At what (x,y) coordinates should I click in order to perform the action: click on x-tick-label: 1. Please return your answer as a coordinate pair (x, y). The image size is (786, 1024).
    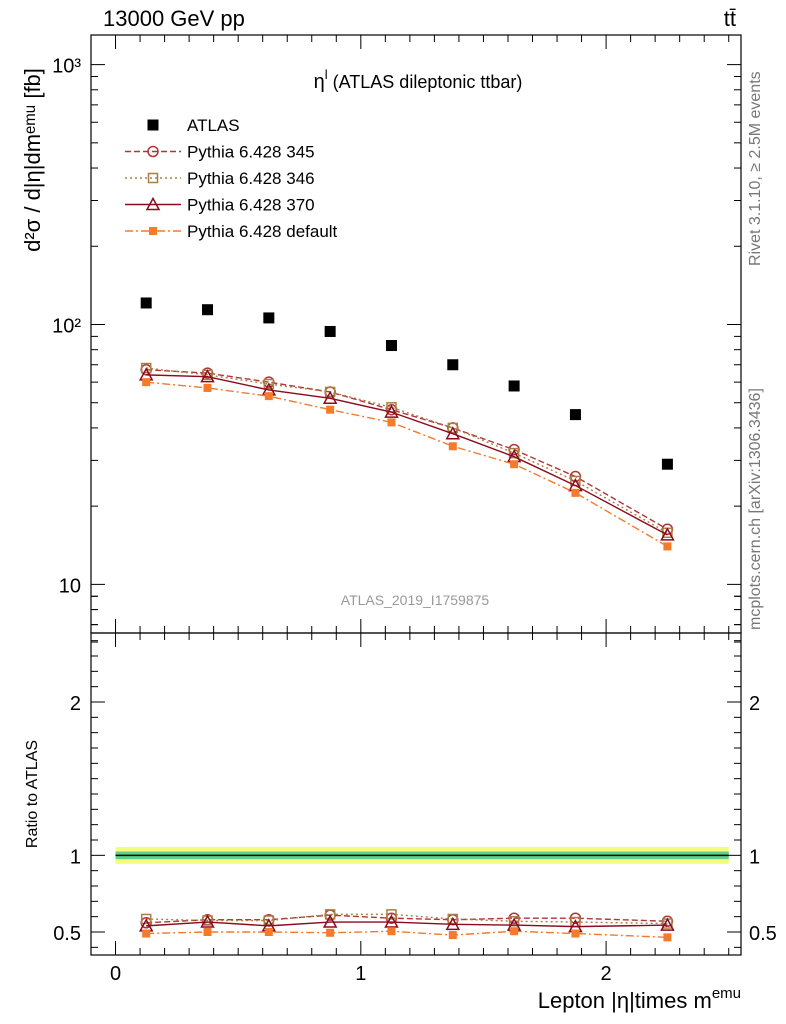
    Looking at the image, I should click on (360, 974).